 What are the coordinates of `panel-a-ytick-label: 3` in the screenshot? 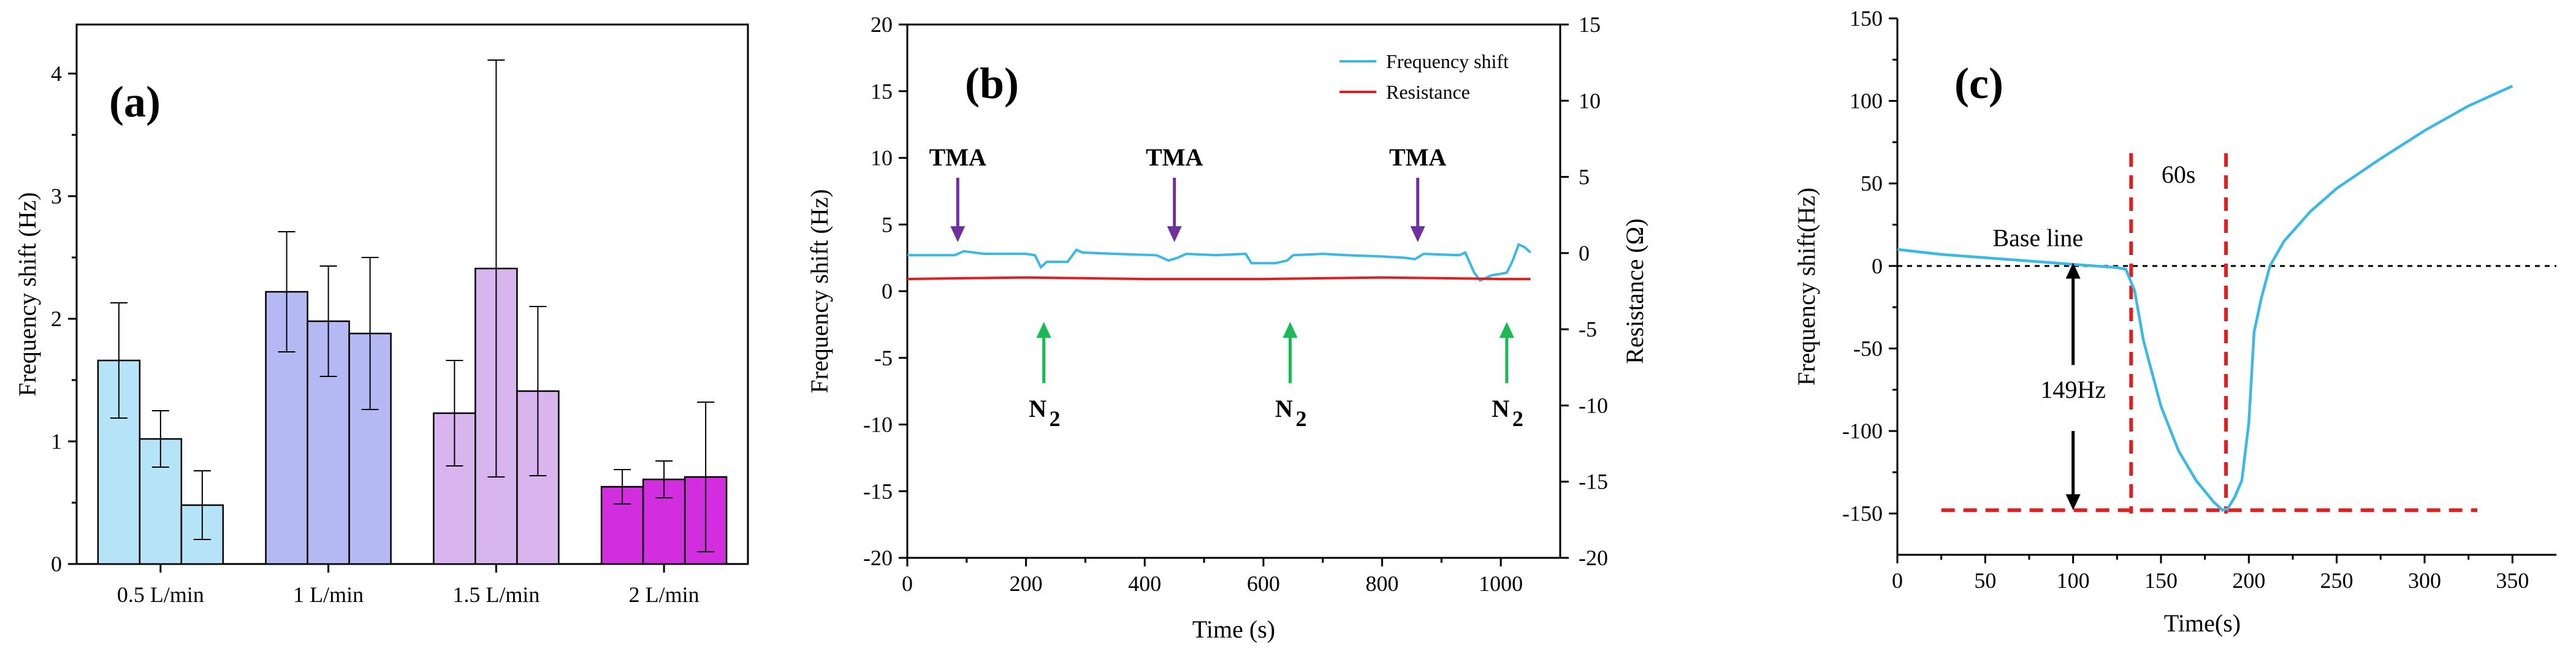 It's located at (56, 196).